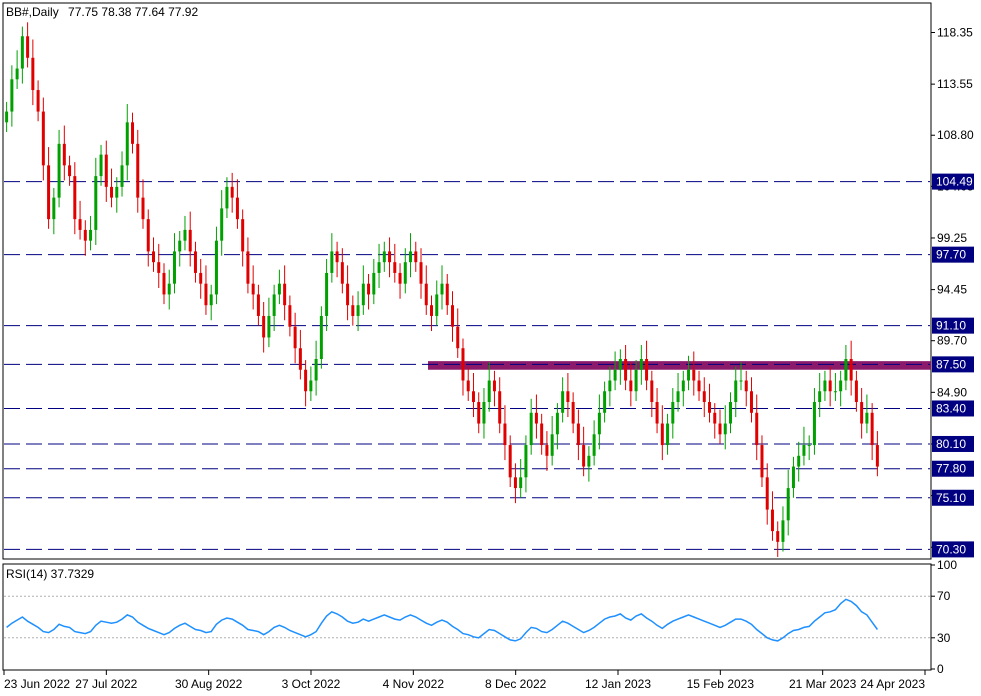 The image size is (981, 696). What do you see at coordinates (618, 684) in the screenshot?
I see `date-tick-label: 12 Jan 2023` at bounding box center [618, 684].